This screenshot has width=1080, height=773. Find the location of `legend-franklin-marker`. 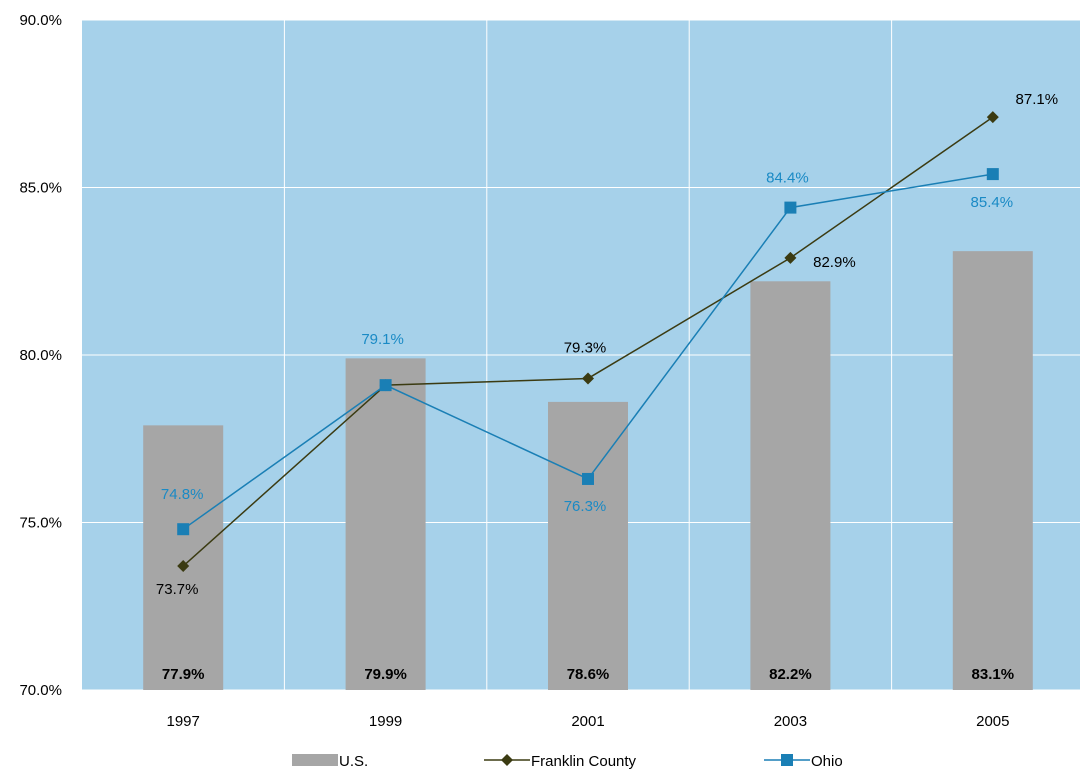

legend-franklin-marker is located at coordinates (507, 760).